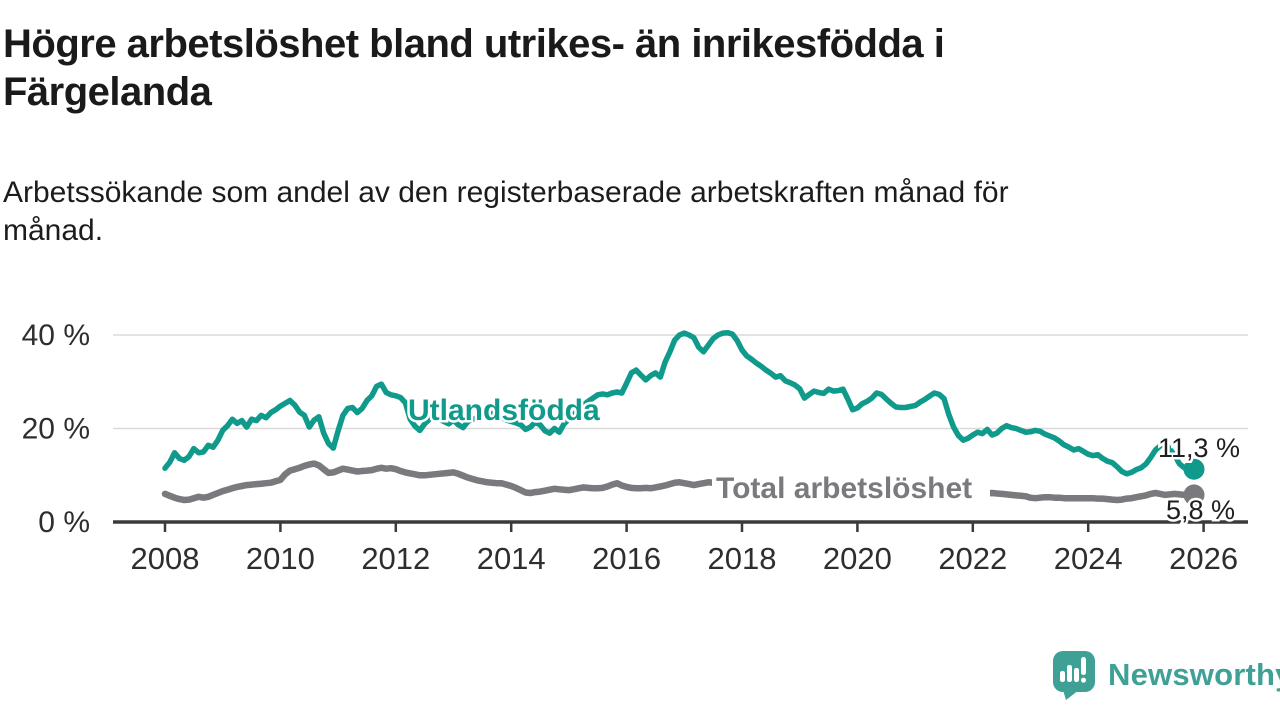  I want to click on x-axis-label-2022: 2022, so click(972, 558).